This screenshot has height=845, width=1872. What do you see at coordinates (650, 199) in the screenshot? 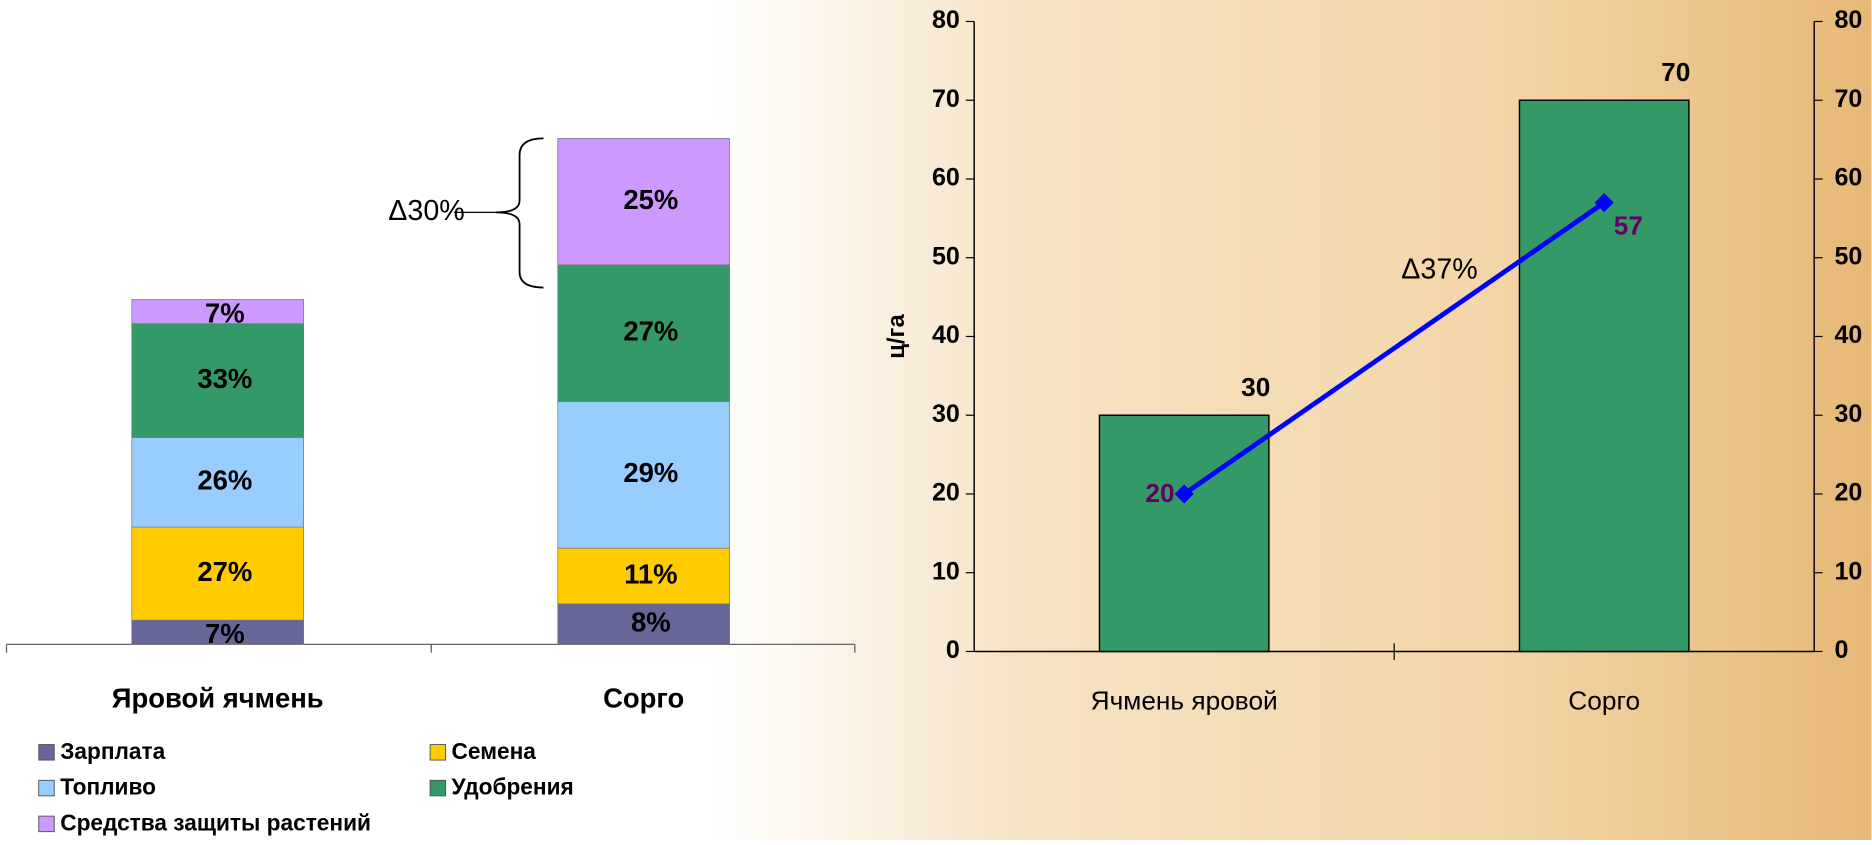
I see `value-label: 25%` at bounding box center [650, 199].